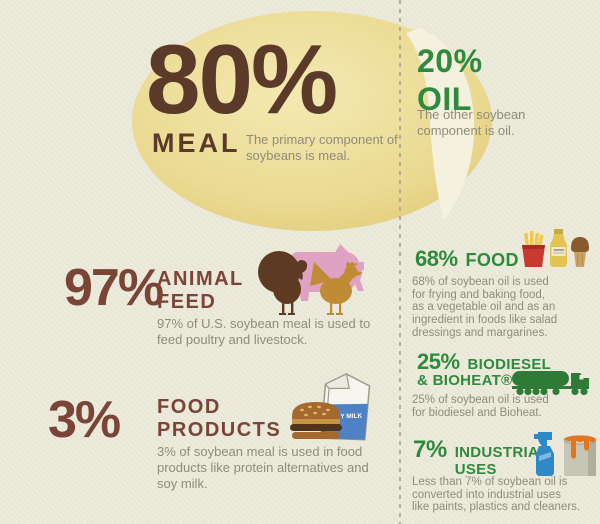  Describe the element at coordinates (347, 417) in the screenshot. I see `soy-milk-label: SOY MILK` at that location.